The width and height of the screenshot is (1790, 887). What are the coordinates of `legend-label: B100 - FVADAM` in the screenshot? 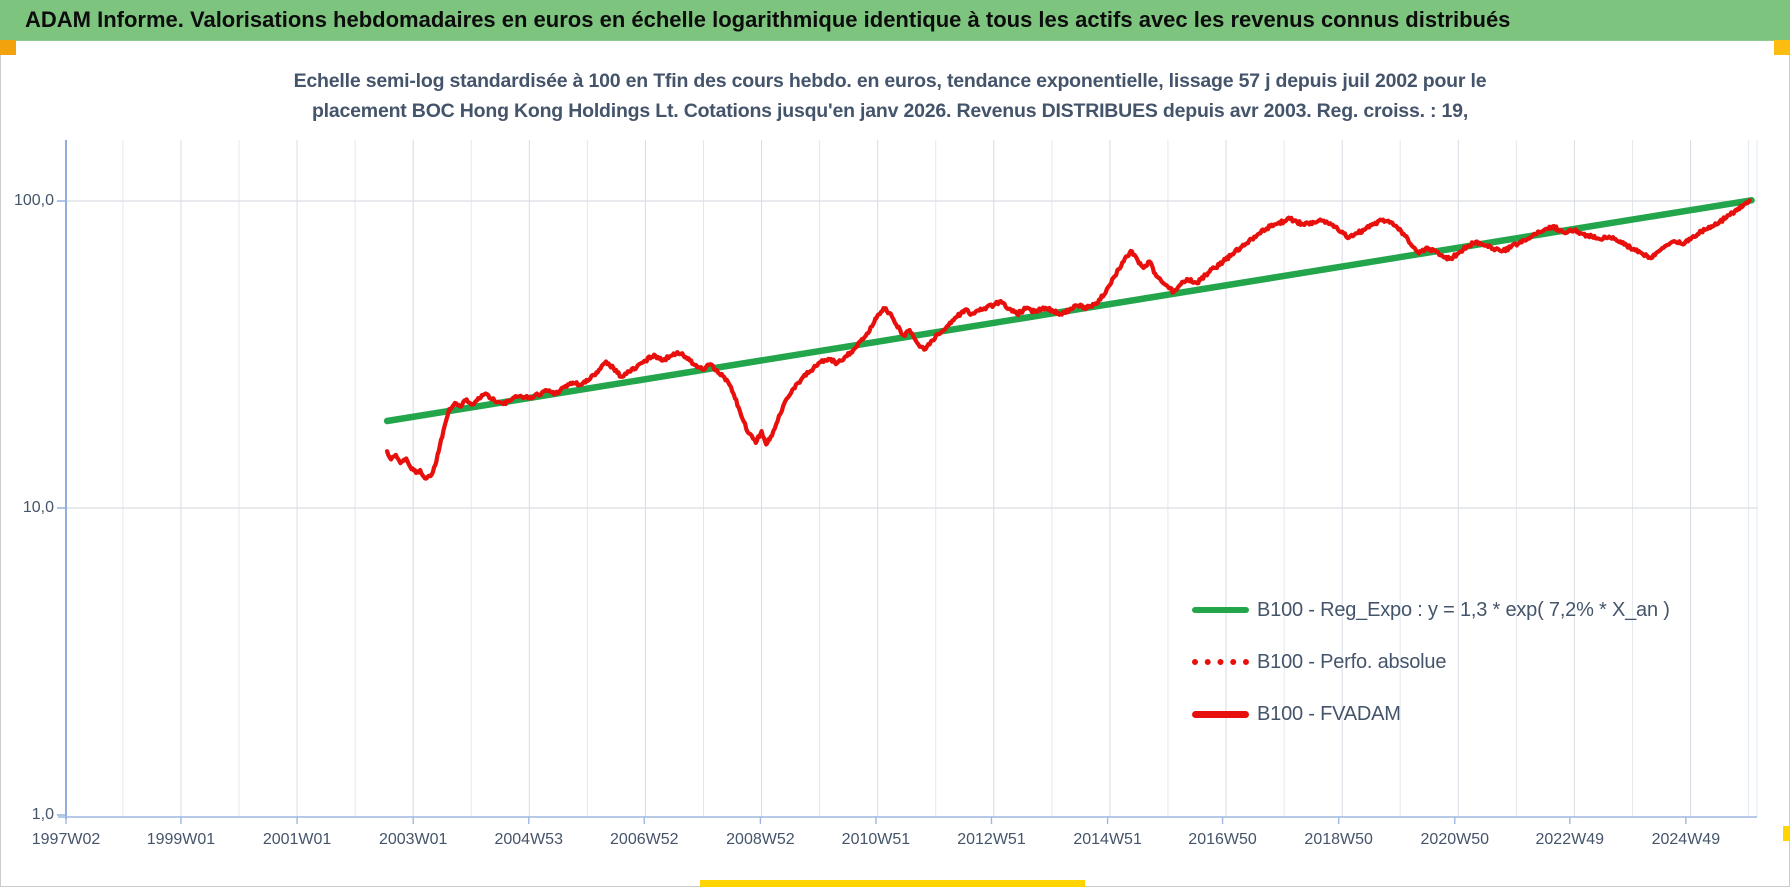 It's located at (1329, 713).